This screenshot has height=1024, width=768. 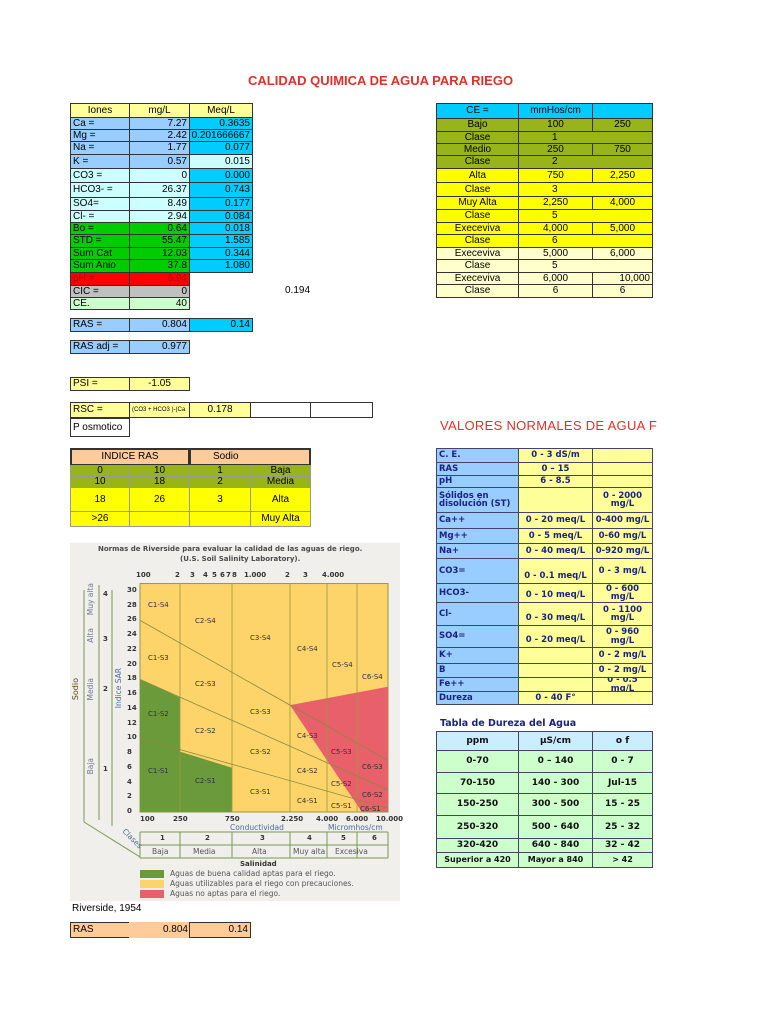 I want to click on ce-label-cell: Bajo, so click(x=477, y=125).